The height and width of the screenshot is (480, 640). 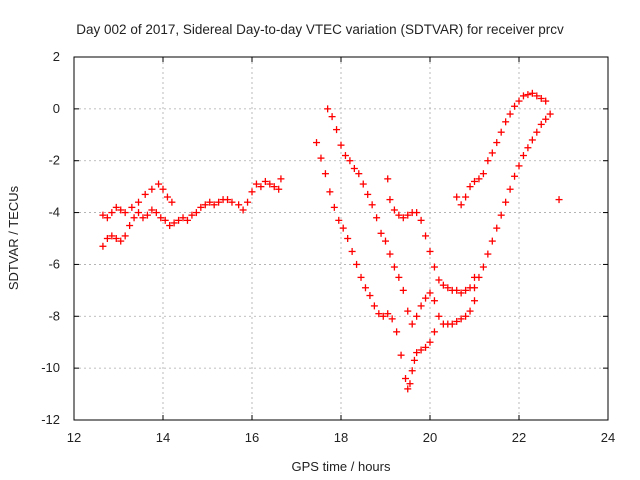 What do you see at coordinates (519, 437) in the screenshot?
I see `x-tick-label: 22` at bounding box center [519, 437].